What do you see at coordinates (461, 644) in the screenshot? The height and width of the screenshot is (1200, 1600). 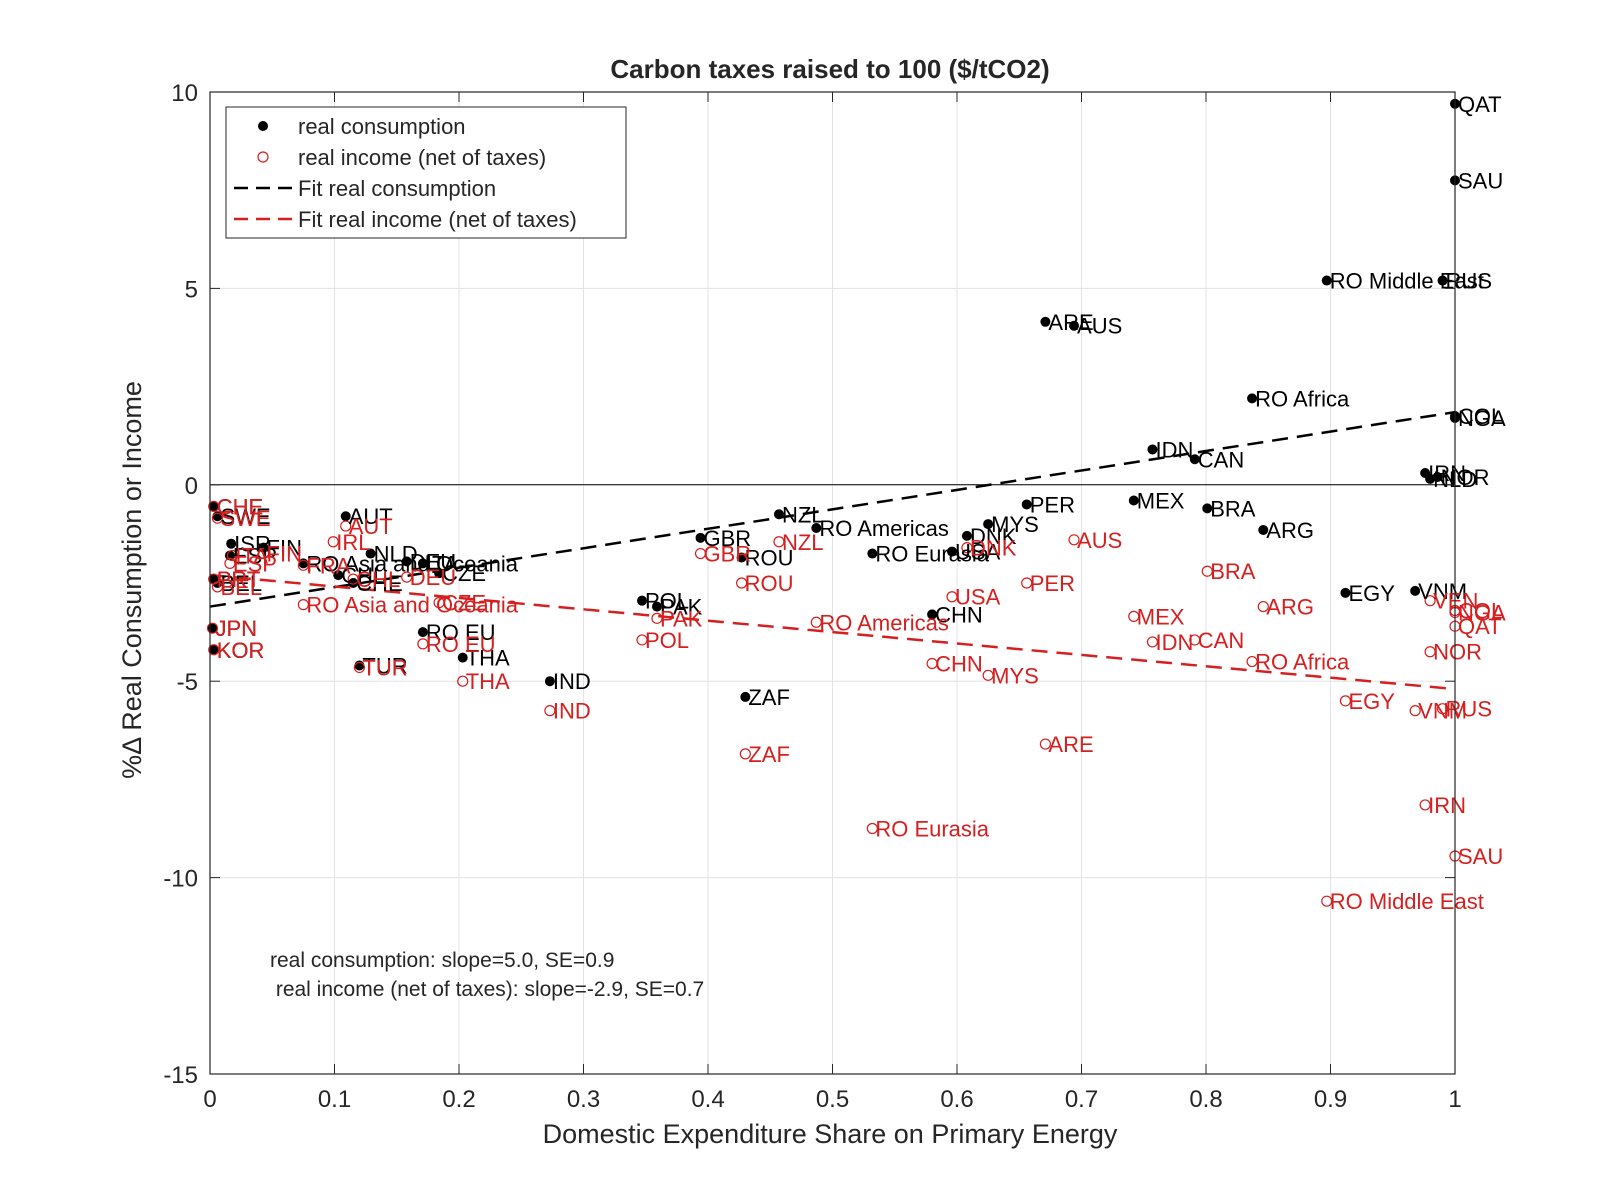 I see `income-point-label: RO EU` at bounding box center [461, 644].